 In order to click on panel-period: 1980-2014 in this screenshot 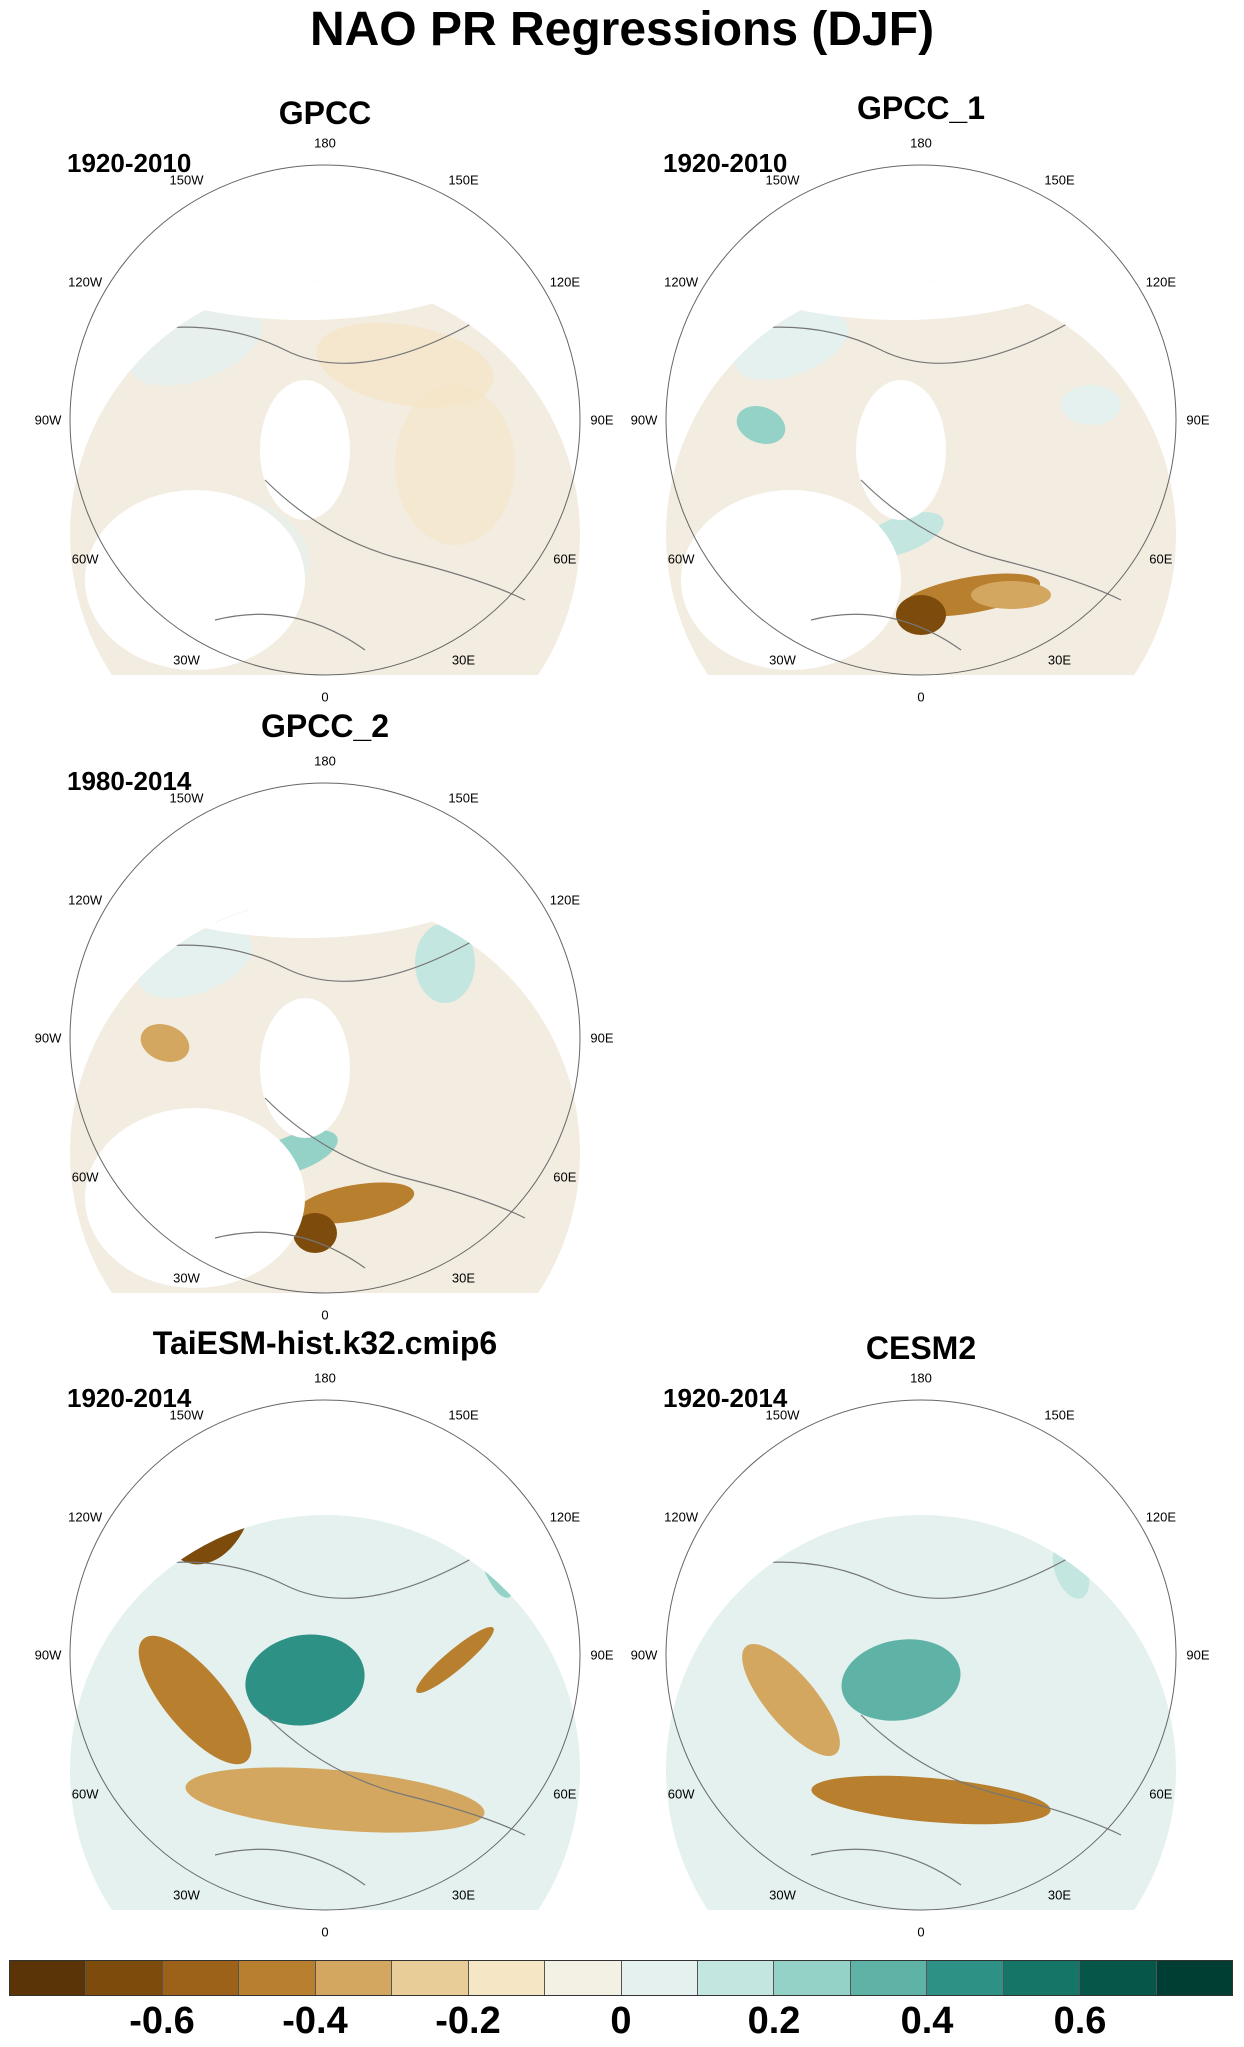, I will do `click(129, 781)`.